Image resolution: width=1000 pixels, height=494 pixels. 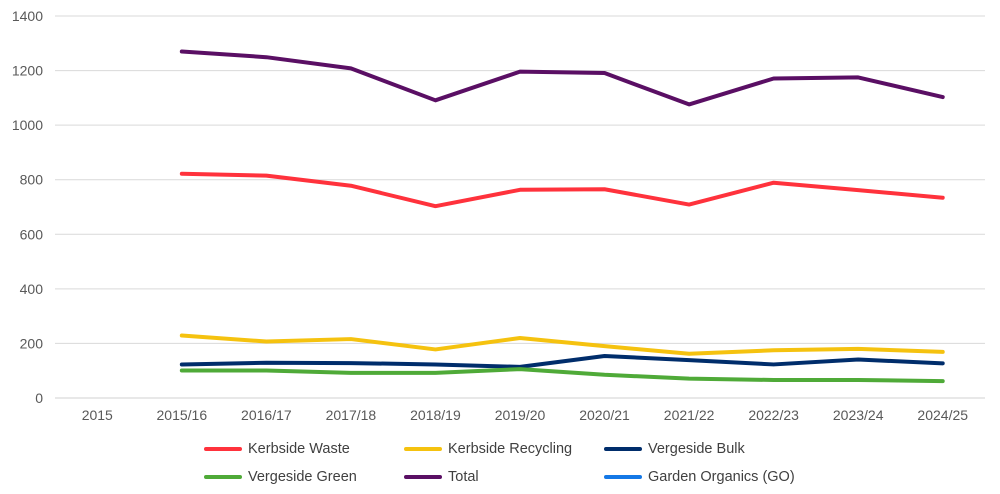 What do you see at coordinates (942, 415) in the screenshot?
I see `x-tick-label: 2024/25` at bounding box center [942, 415].